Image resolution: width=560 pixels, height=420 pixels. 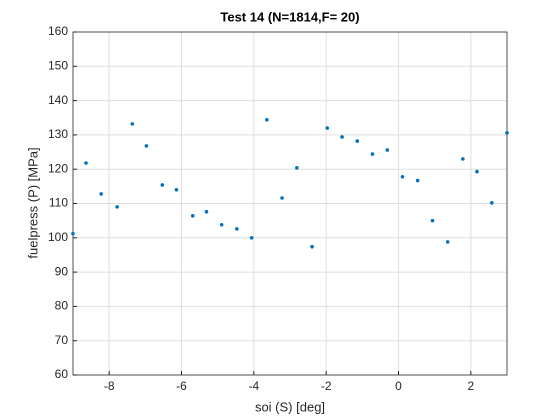 I want to click on x-axis-label: soi (S) [deg], so click(x=290, y=406).